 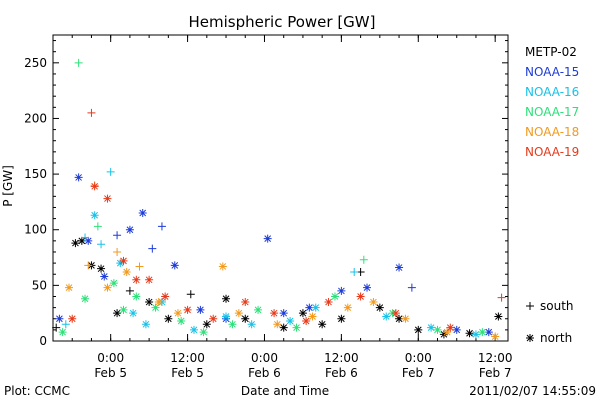 I want to click on x-tick-date-label: Feb 7, so click(x=418, y=373).